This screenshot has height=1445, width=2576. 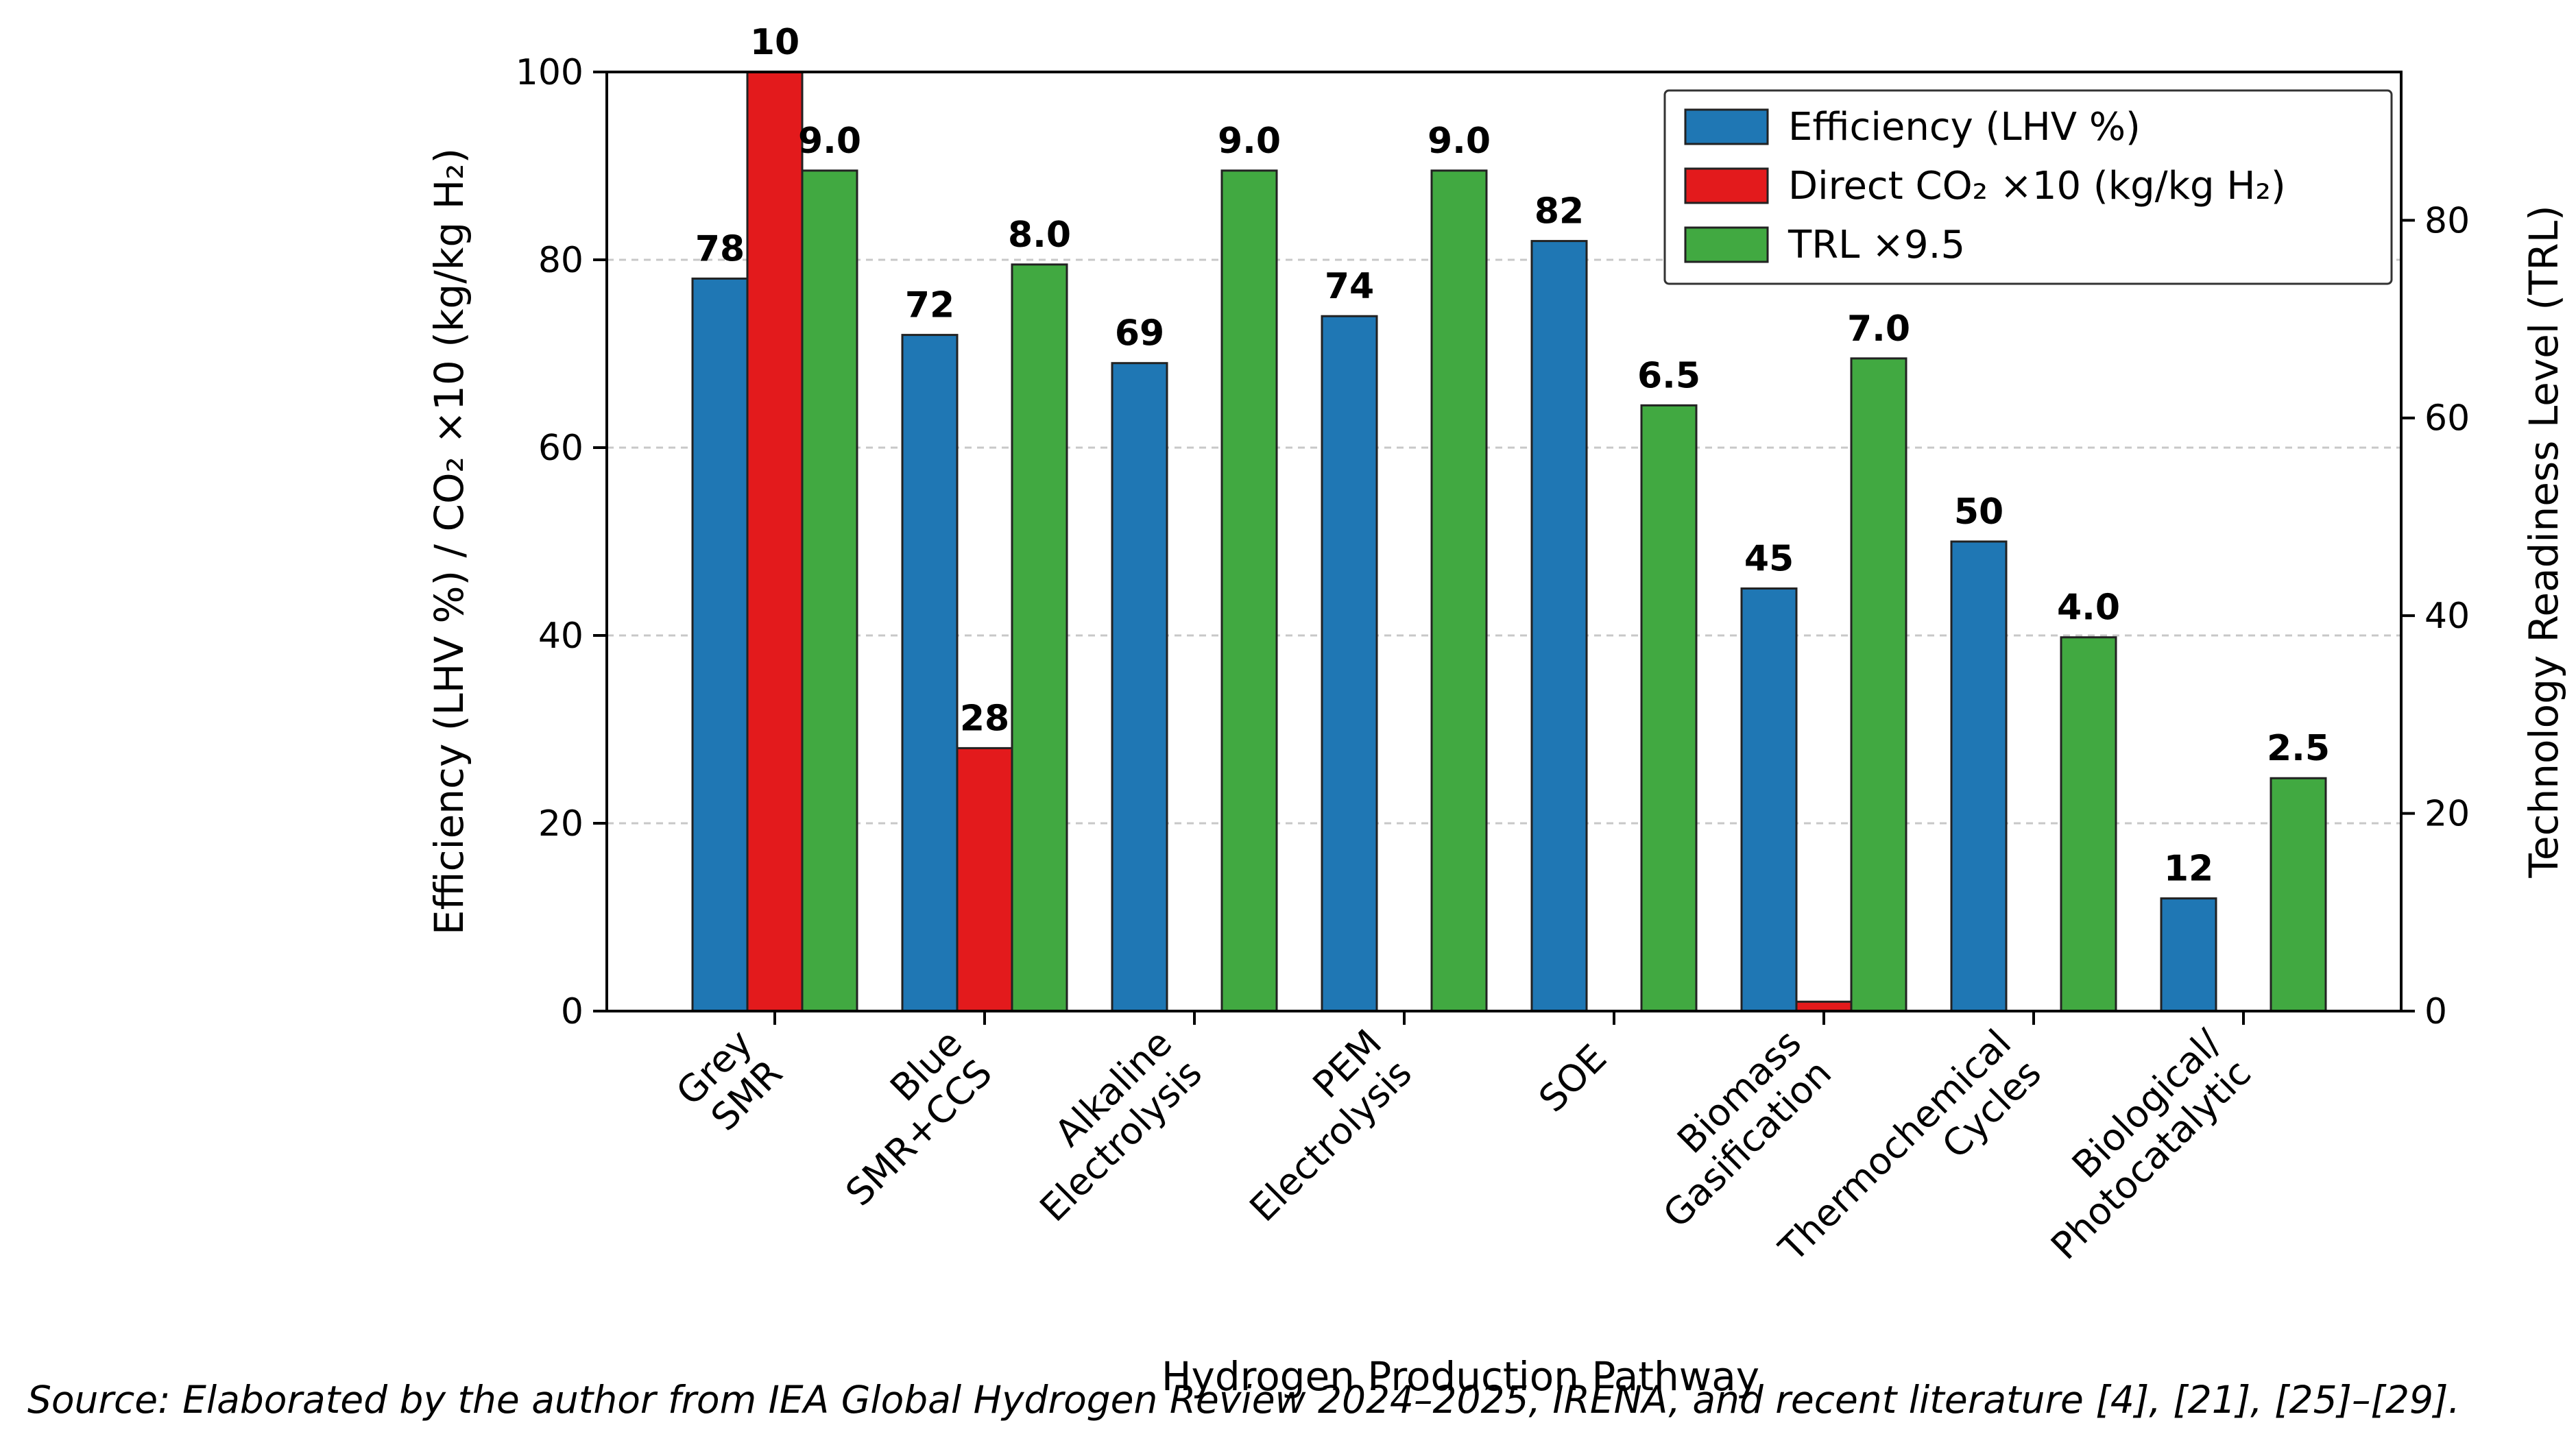 I want to click on bar-value-label: 28, so click(x=985, y=718).